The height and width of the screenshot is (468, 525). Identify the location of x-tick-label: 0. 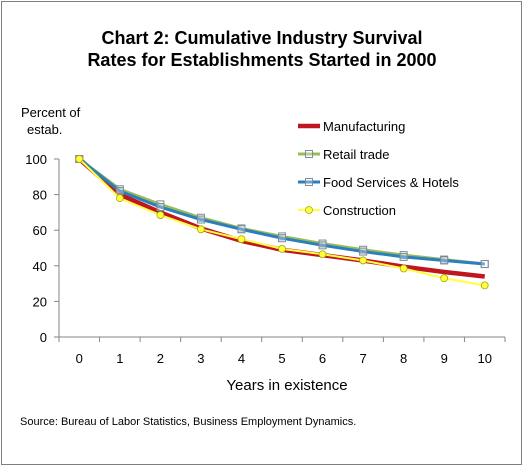
(79, 358).